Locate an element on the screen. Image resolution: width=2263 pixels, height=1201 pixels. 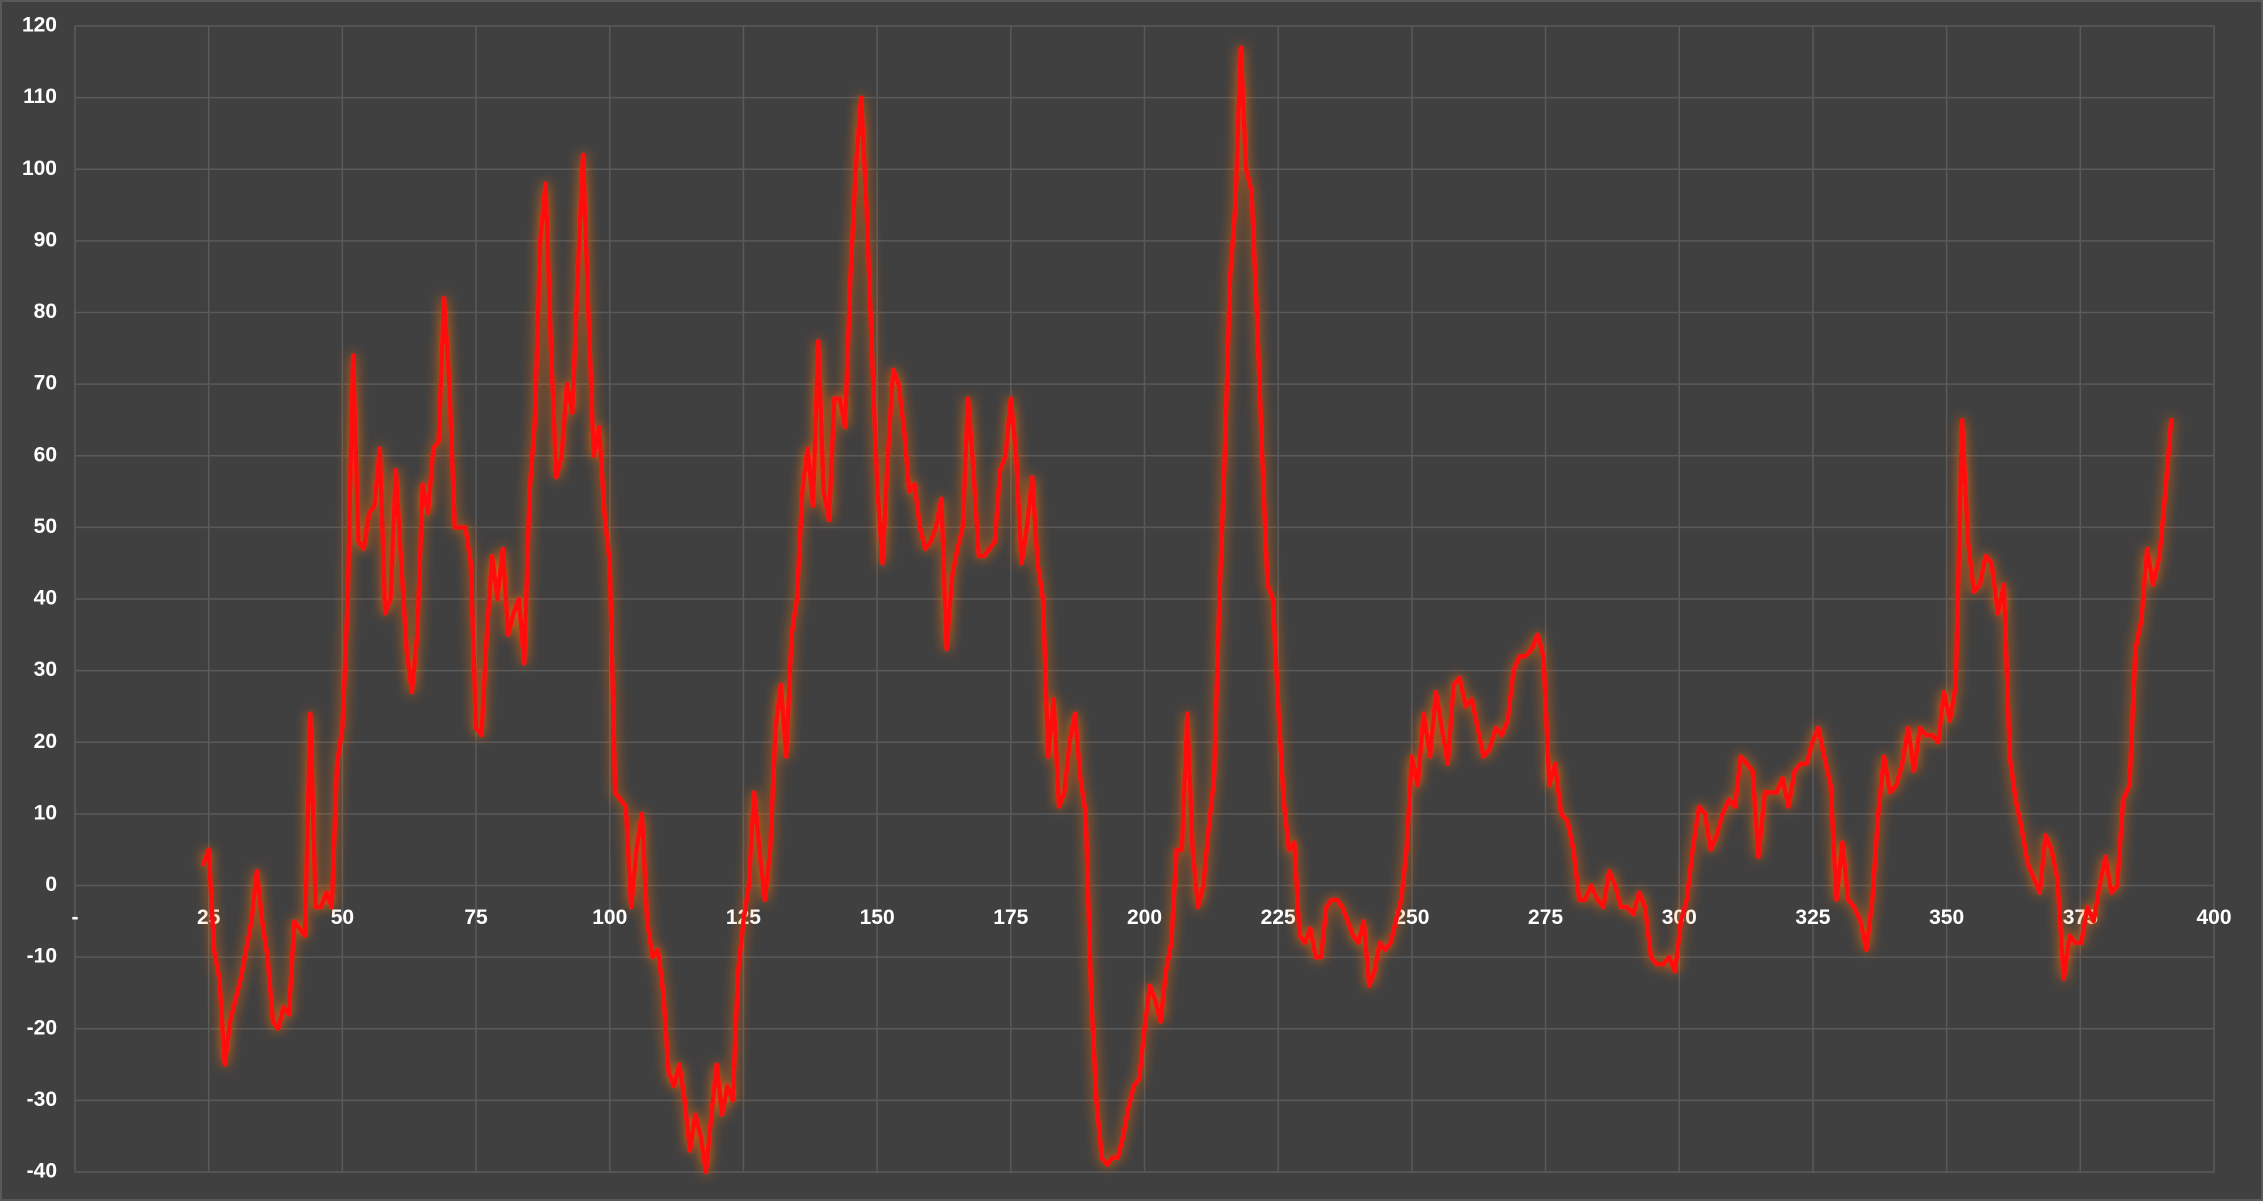
x-tick-label: 325 is located at coordinates (1812, 917).